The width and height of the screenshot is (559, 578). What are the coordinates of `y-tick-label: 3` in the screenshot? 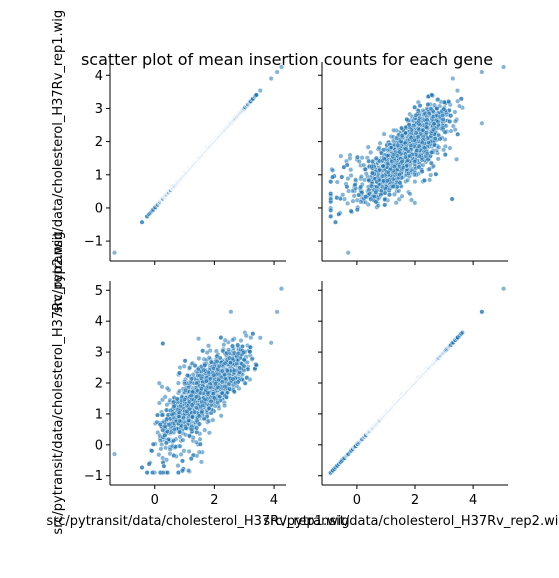 It's located at (99, 109).